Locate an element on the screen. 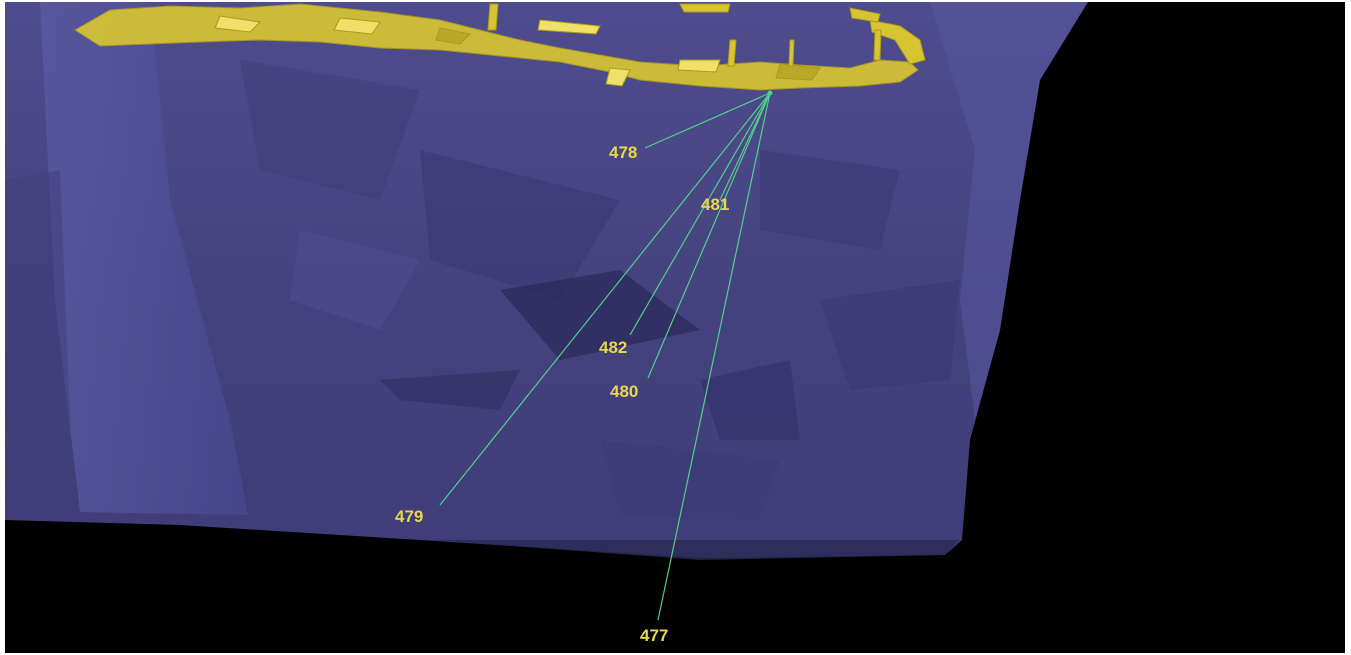  drillhole-label-481: 481 is located at coordinates (715, 204).